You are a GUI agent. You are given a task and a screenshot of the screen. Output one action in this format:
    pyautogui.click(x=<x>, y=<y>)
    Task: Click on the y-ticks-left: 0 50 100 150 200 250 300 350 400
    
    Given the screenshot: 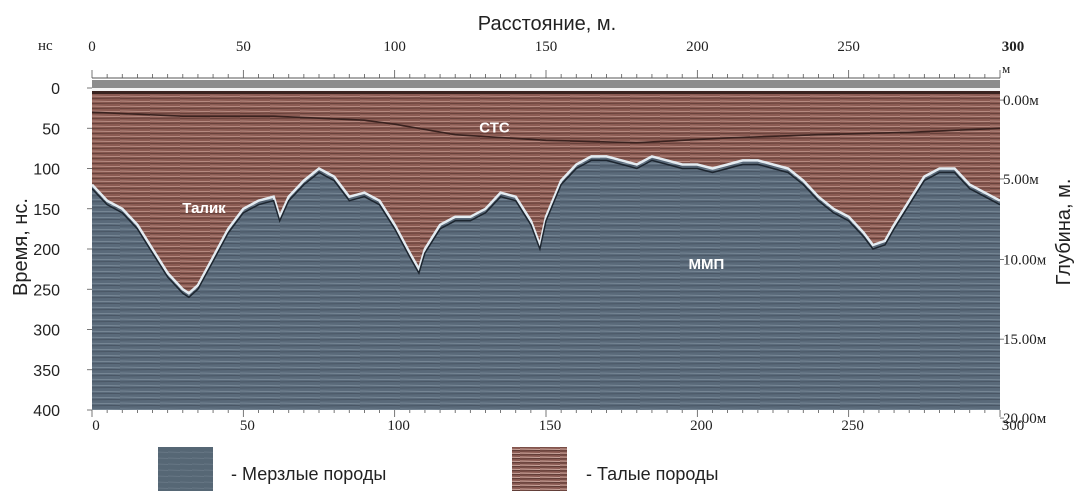 What is the action you would take?
    pyautogui.click(x=62, y=250)
    